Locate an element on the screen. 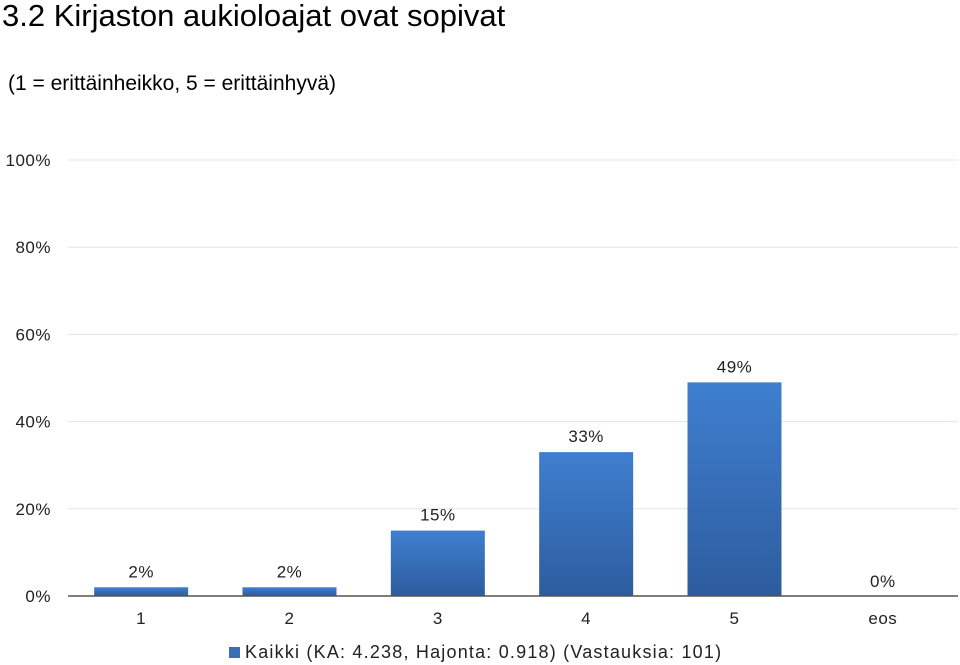 The width and height of the screenshot is (960, 665). data-label-2: 2% is located at coordinates (290, 571).